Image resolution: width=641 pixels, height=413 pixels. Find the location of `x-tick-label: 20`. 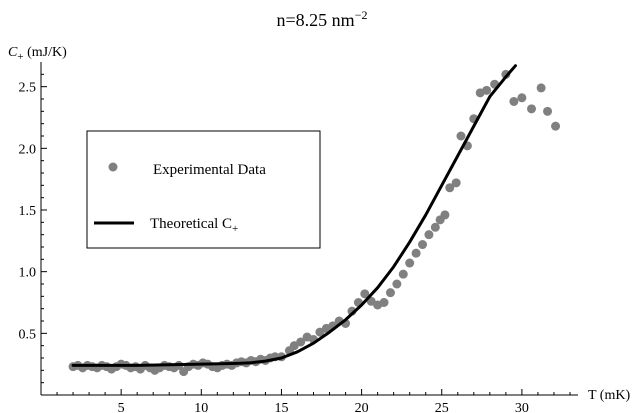

x-tick-label: 20 is located at coordinates (362, 407).